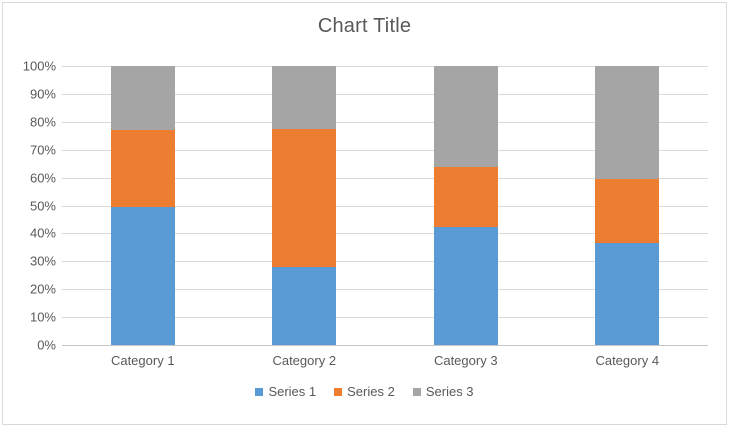 The height and width of the screenshot is (427, 729). I want to click on legend-item: Series 2, so click(364, 391).